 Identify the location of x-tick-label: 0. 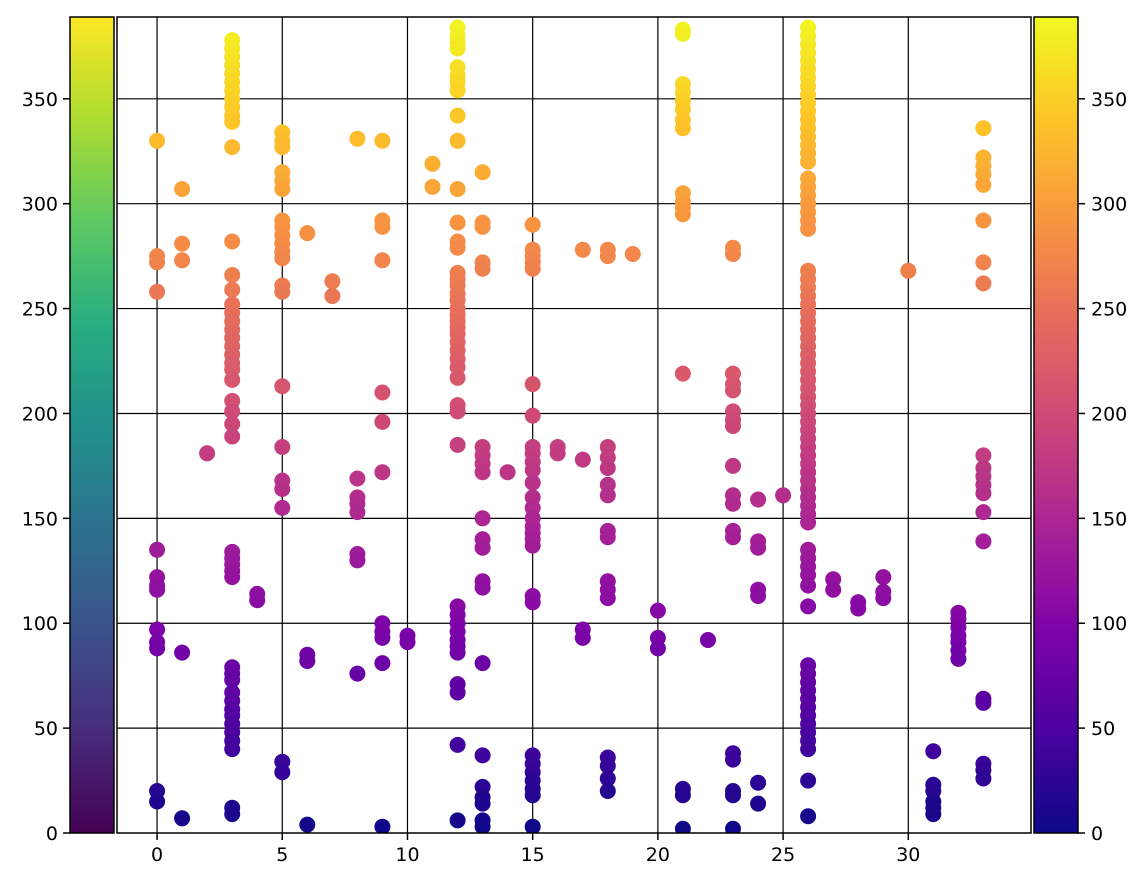
(157, 855).